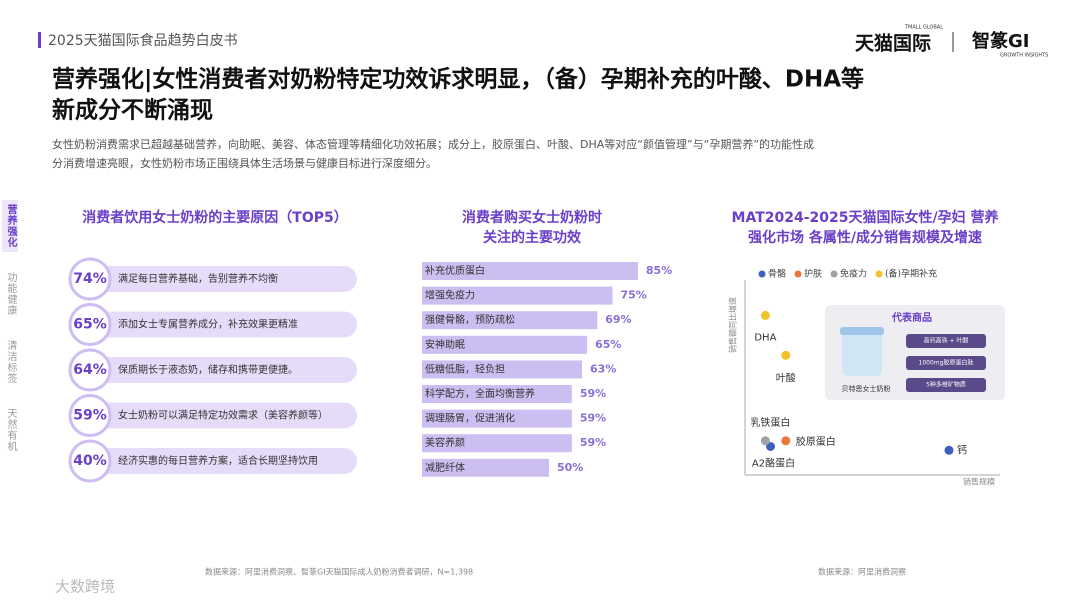  I want to click on product-lid, so click(862, 331).